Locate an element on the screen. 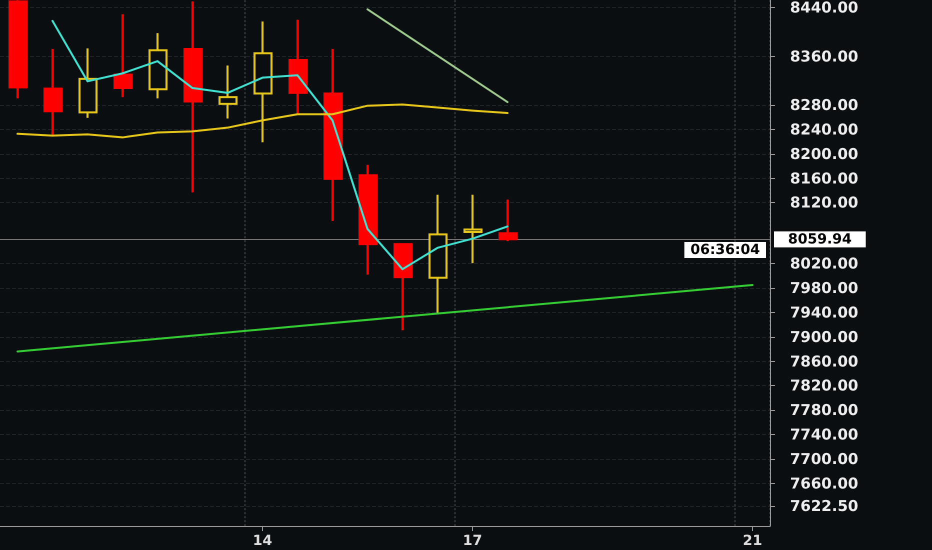 This screenshot has height=550, width=932. y-tick-label: 7980.00 is located at coordinates (824, 288).